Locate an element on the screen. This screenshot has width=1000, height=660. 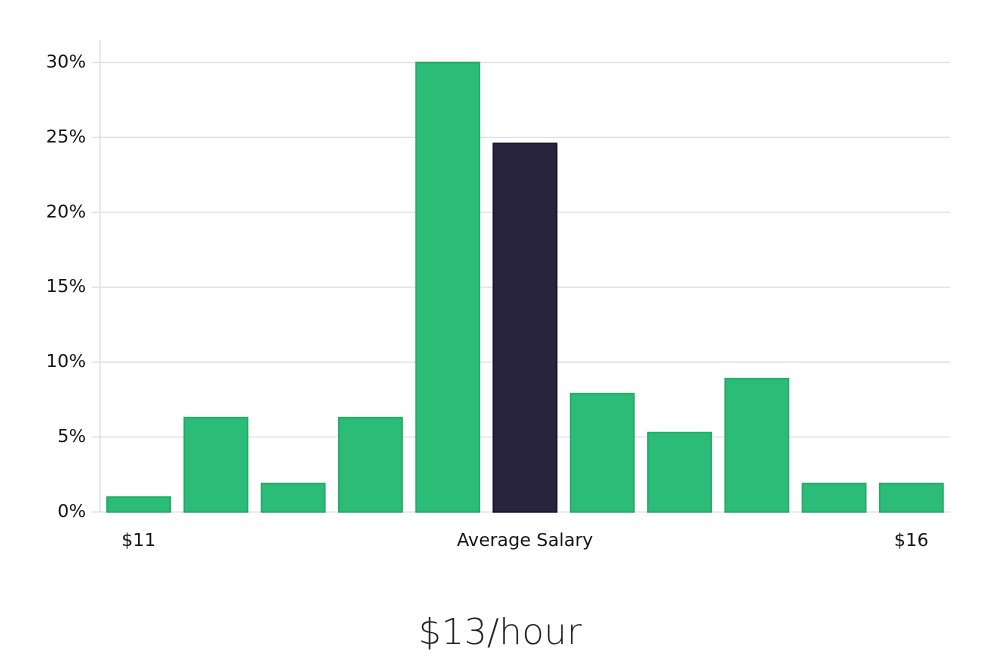
y-tick-label: 15% is located at coordinates (66, 286).